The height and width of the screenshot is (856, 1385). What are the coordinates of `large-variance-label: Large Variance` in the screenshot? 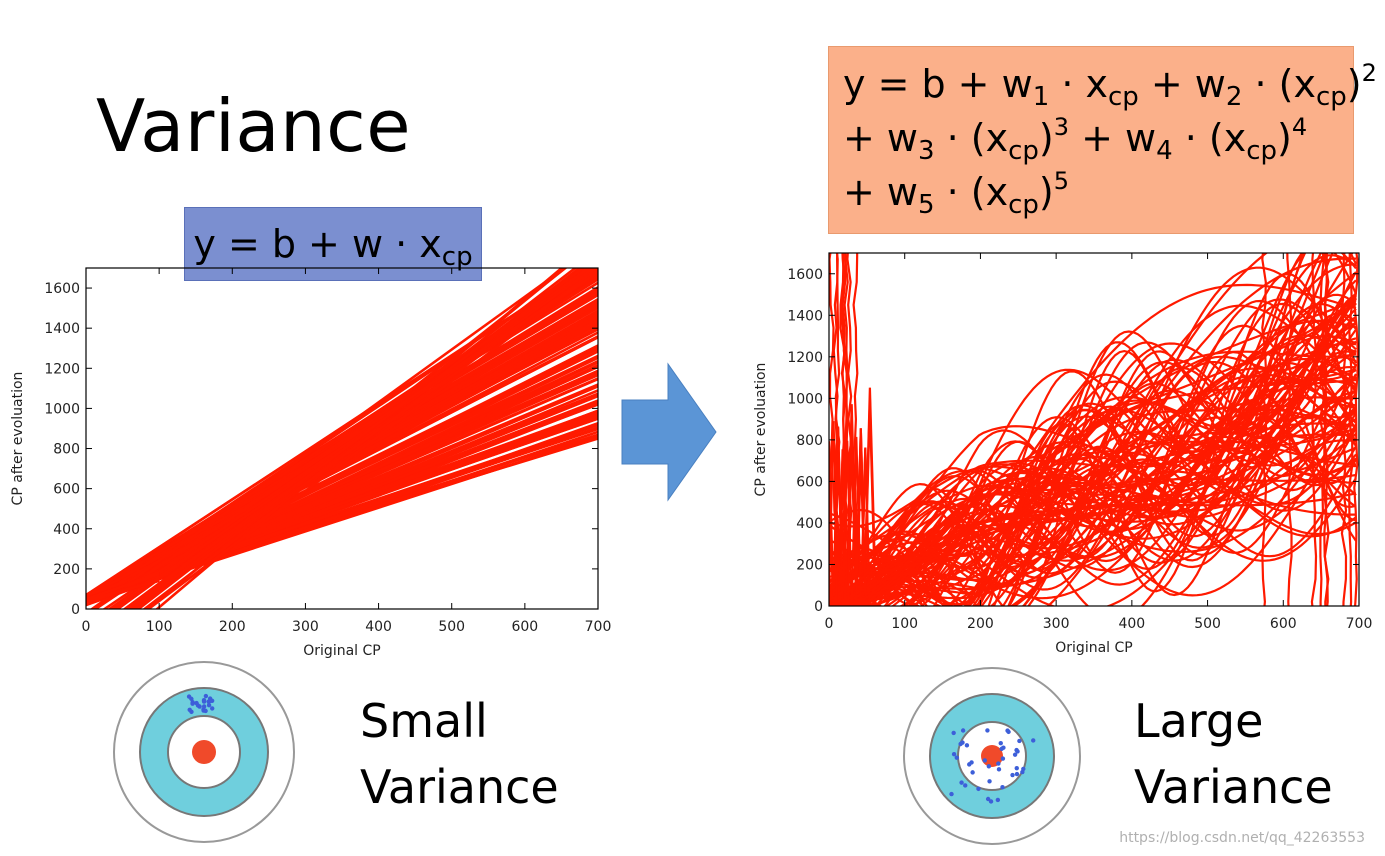 It's located at (1233, 754).